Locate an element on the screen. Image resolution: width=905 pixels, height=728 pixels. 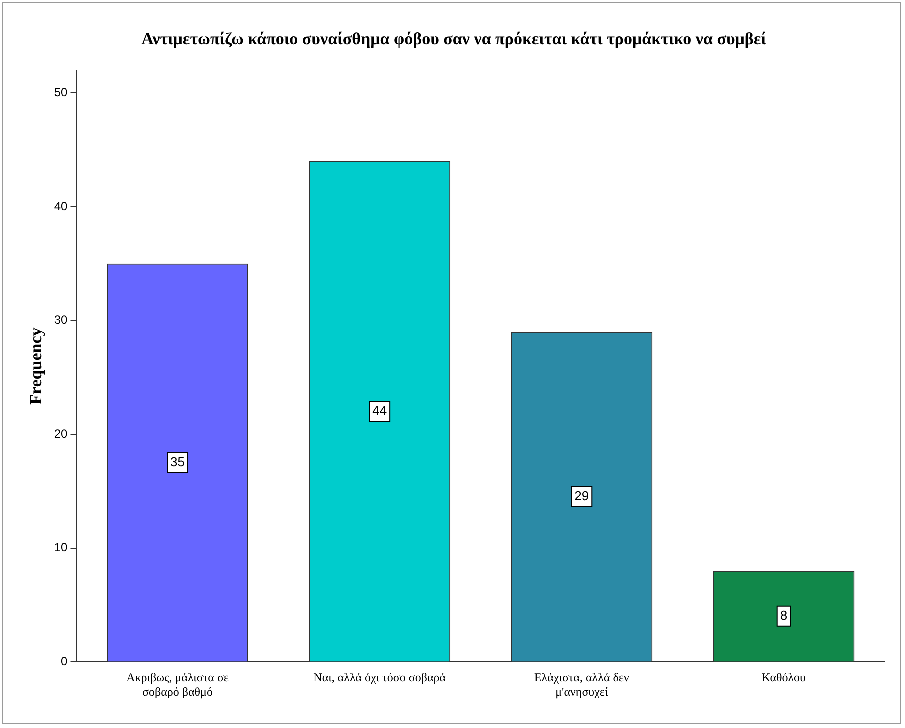
data-label: 35 is located at coordinates (178, 462).